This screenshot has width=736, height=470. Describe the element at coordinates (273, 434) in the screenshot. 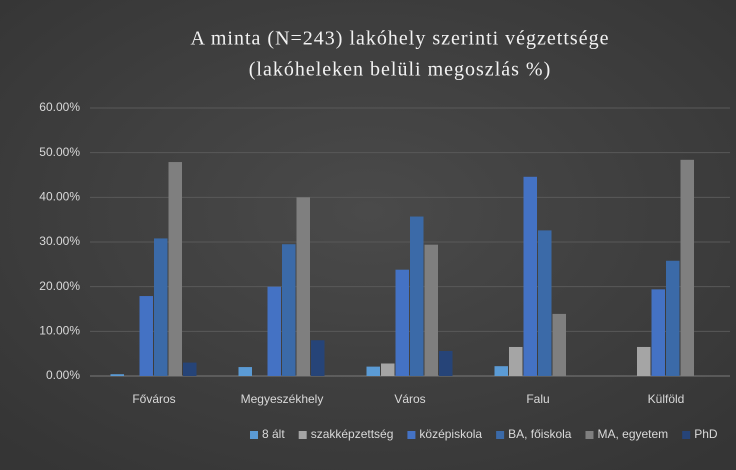

I see `legend-label: 8 ált` at that location.